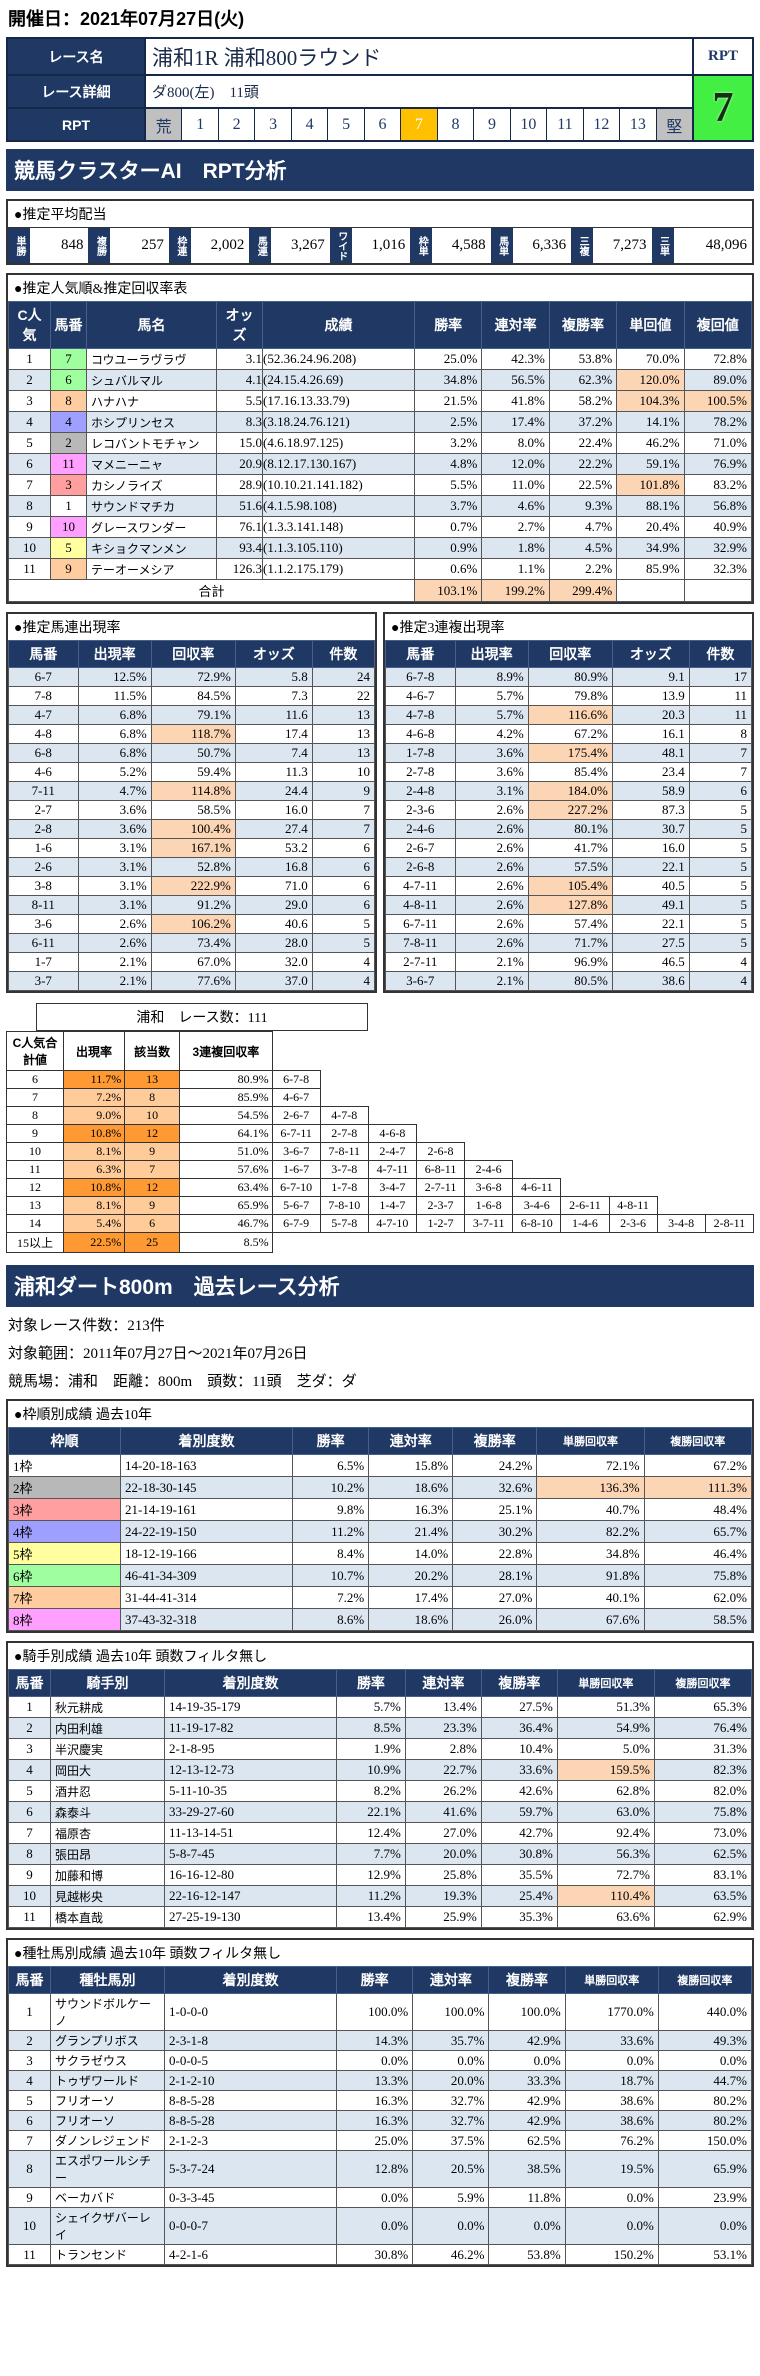 Image resolution: width=760 pixels, height=2376 pixels. I want to click on rate-value: 25.8%, so click(443, 1875).